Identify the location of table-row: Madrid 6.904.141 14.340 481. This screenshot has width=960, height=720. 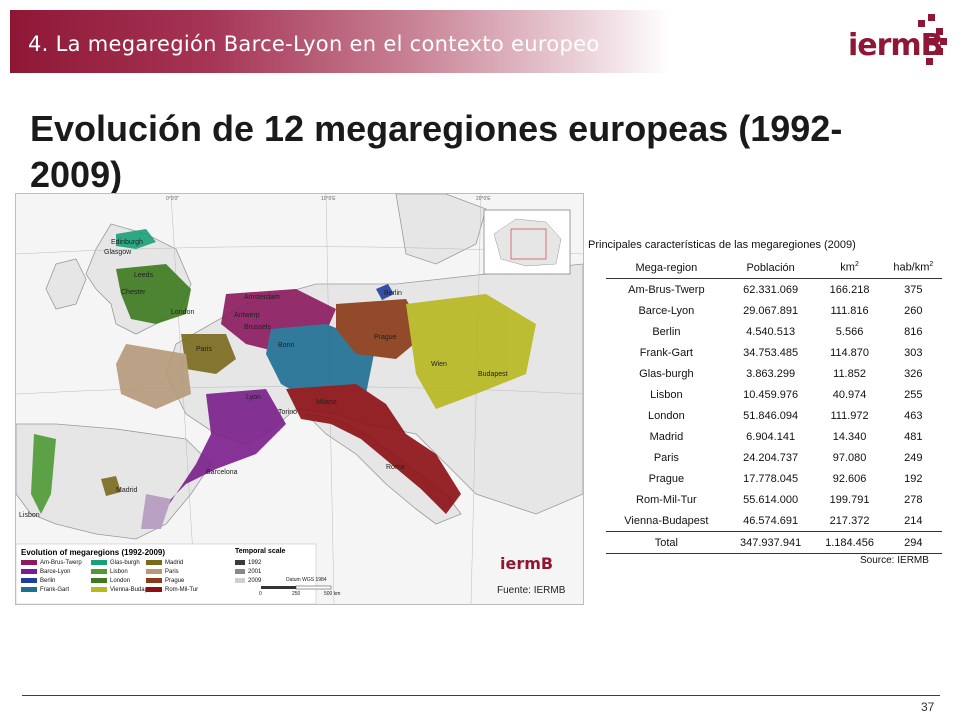
(774, 436).